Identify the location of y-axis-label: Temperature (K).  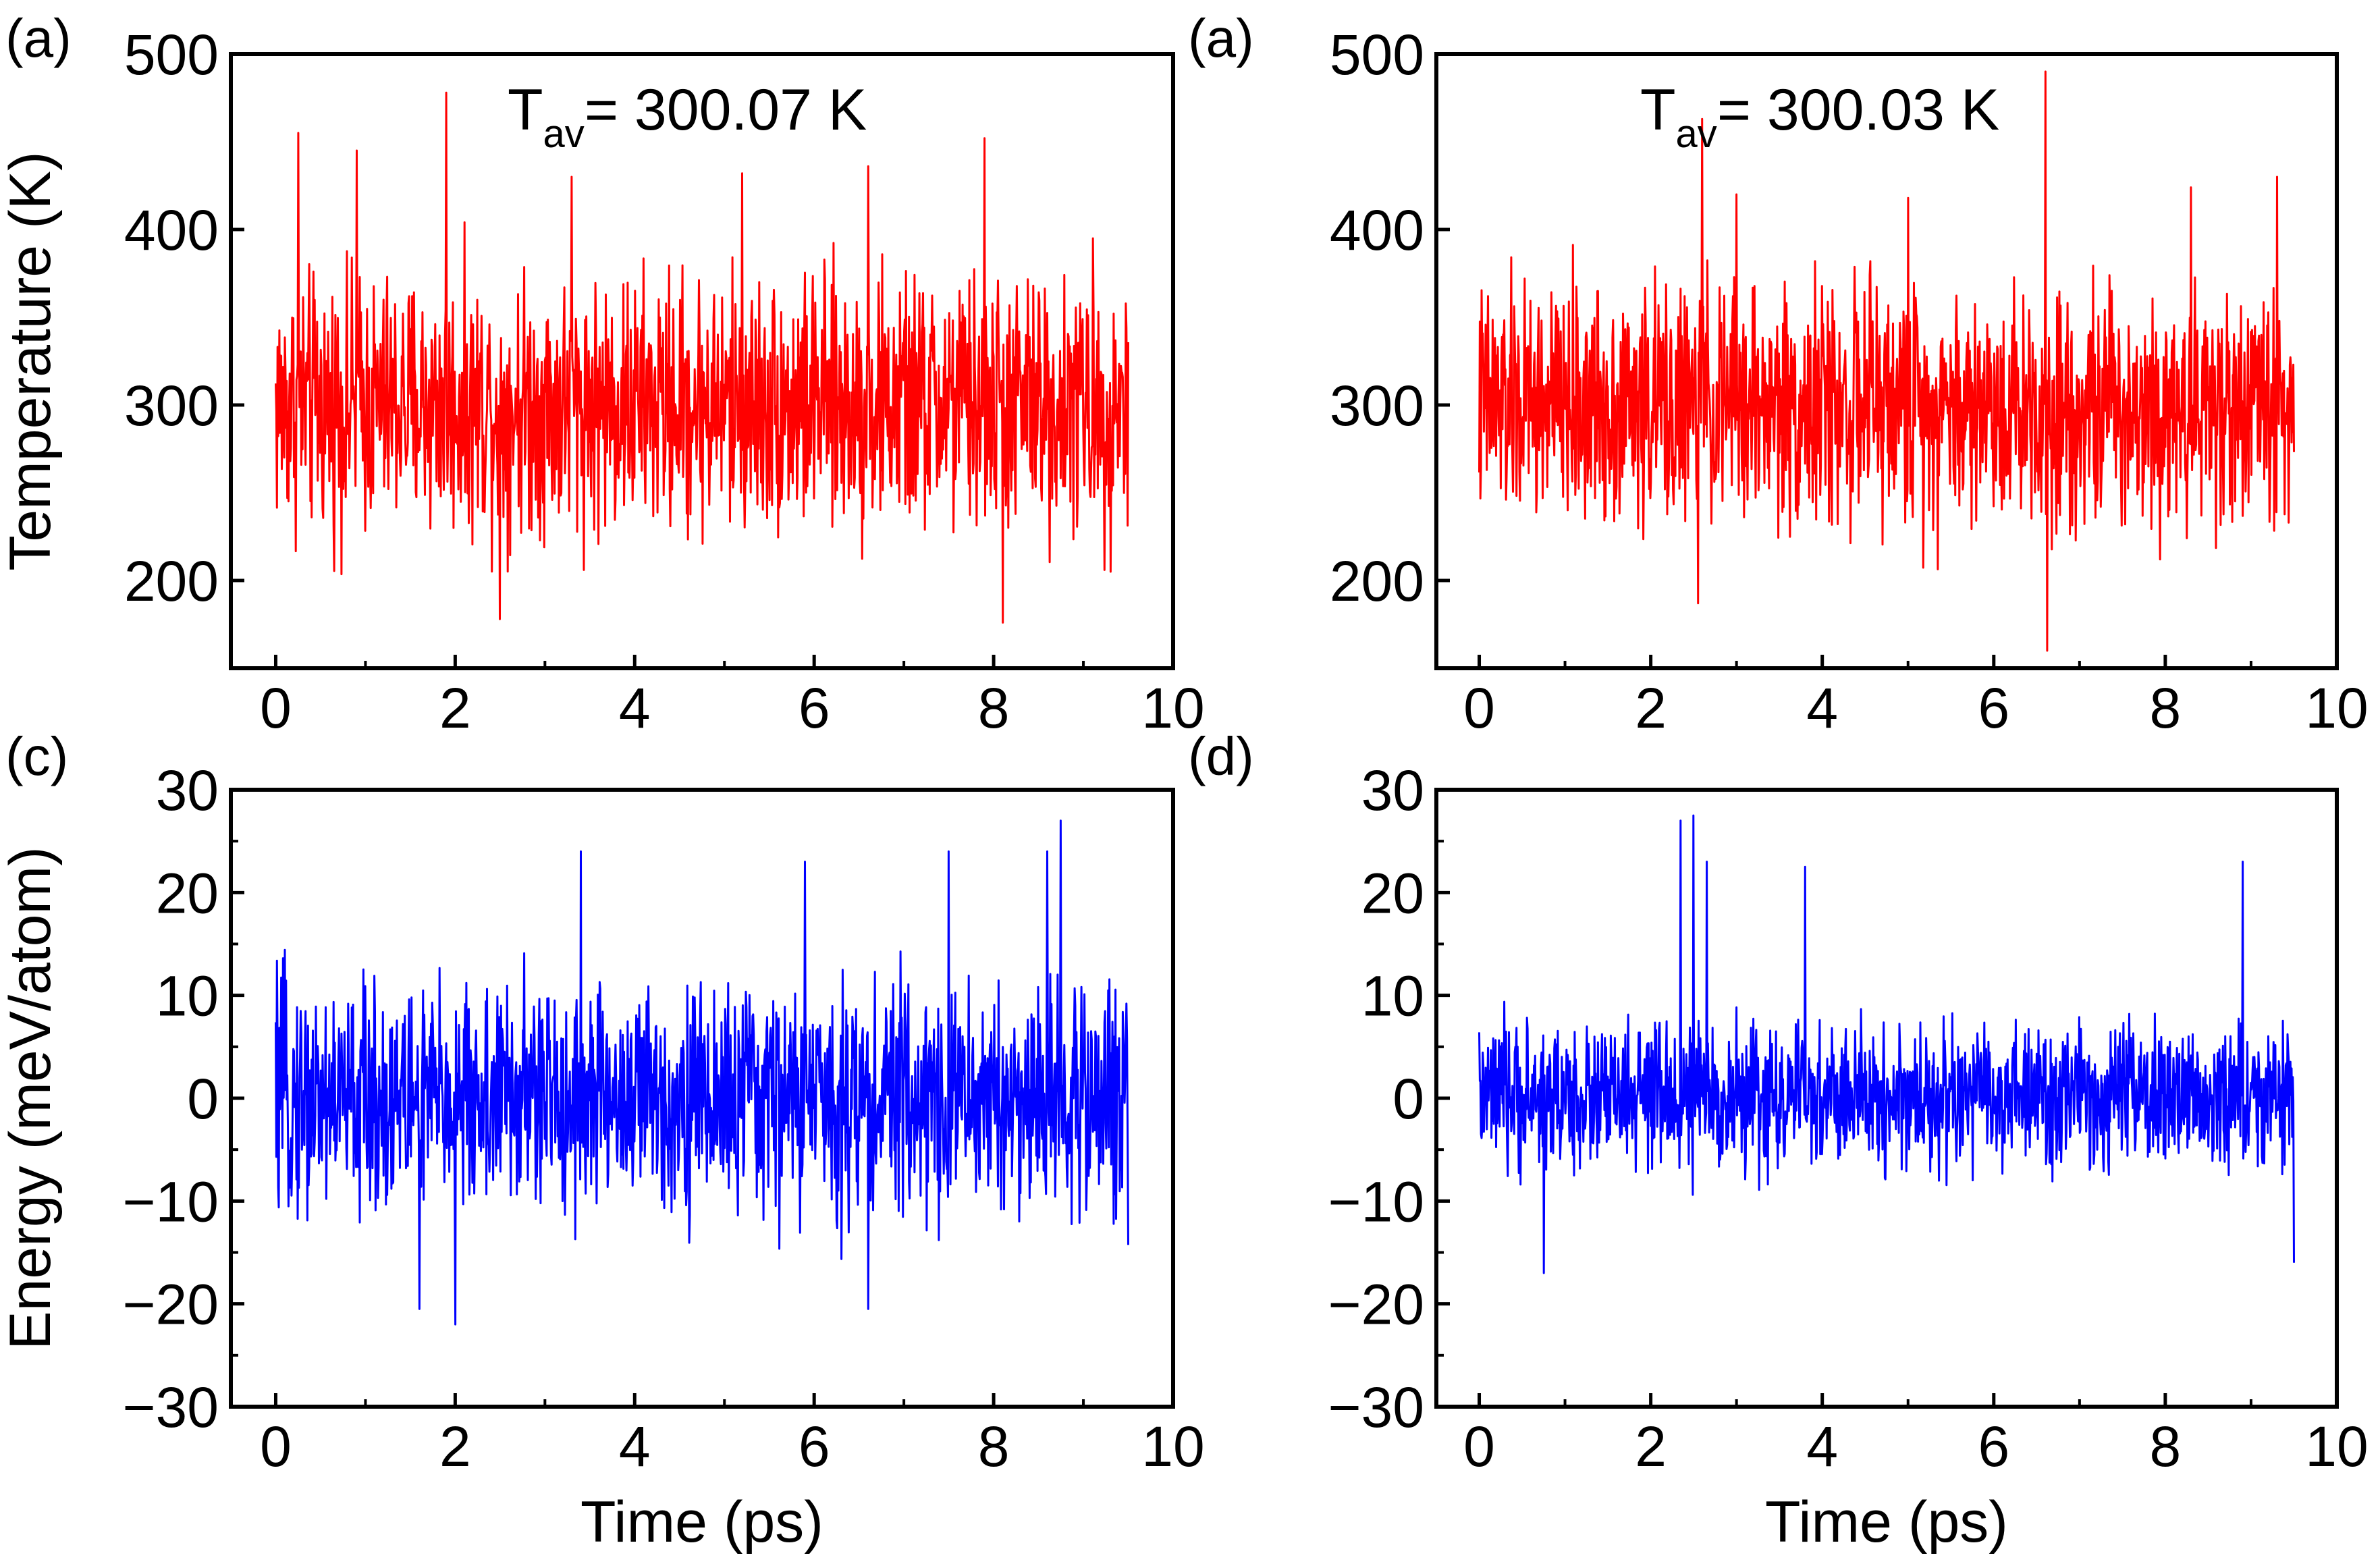
(31, 360).